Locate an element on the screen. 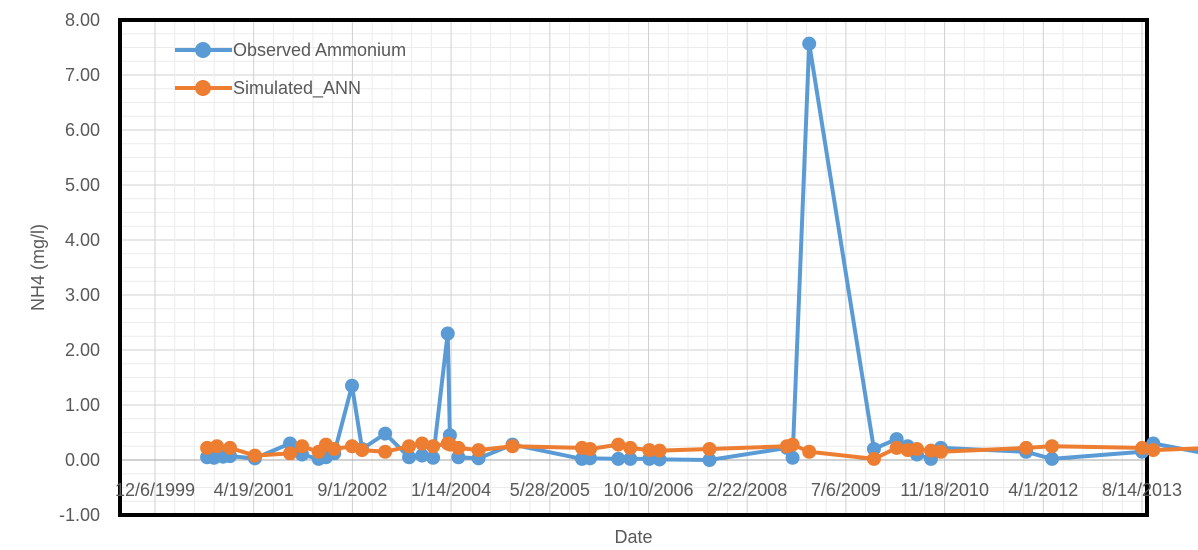 Image resolution: width=1198 pixels, height=550 pixels. x-tick-label: 5/28/2005 is located at coordinates (550, 490).